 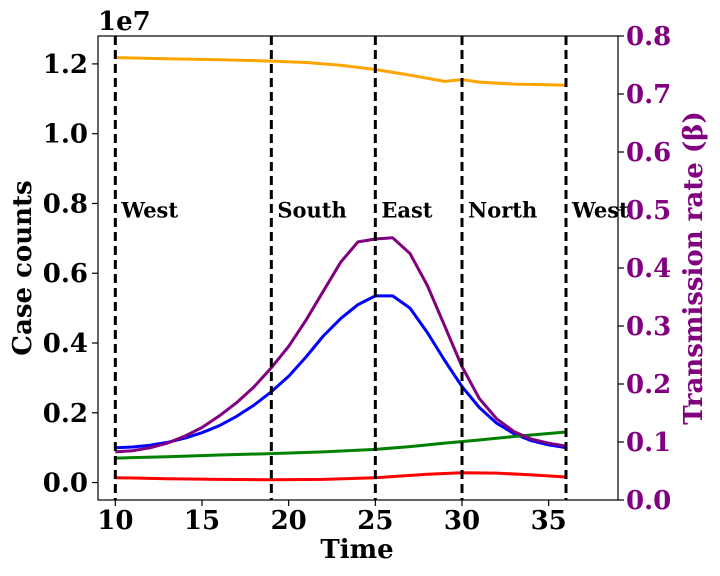 I want to click on y-axis-ticks: 0.0 0.2 0.4 0.6 0.8 1.0 1.2, so click(x=70, y=274).